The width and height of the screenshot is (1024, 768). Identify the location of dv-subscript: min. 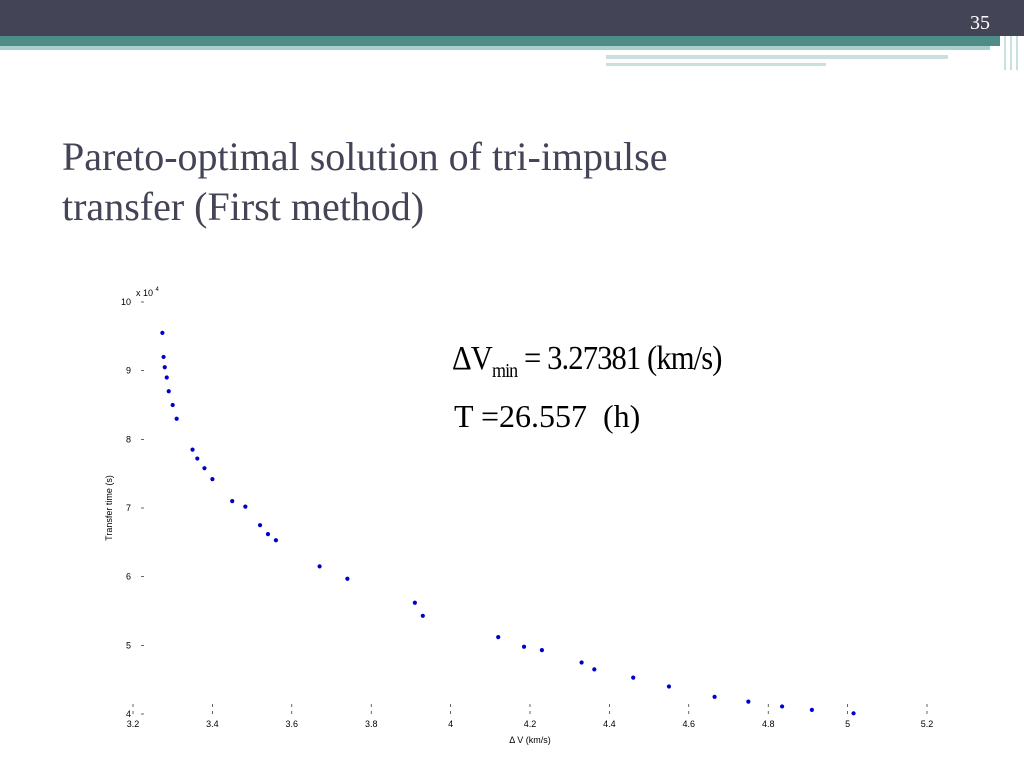
(504, 370).